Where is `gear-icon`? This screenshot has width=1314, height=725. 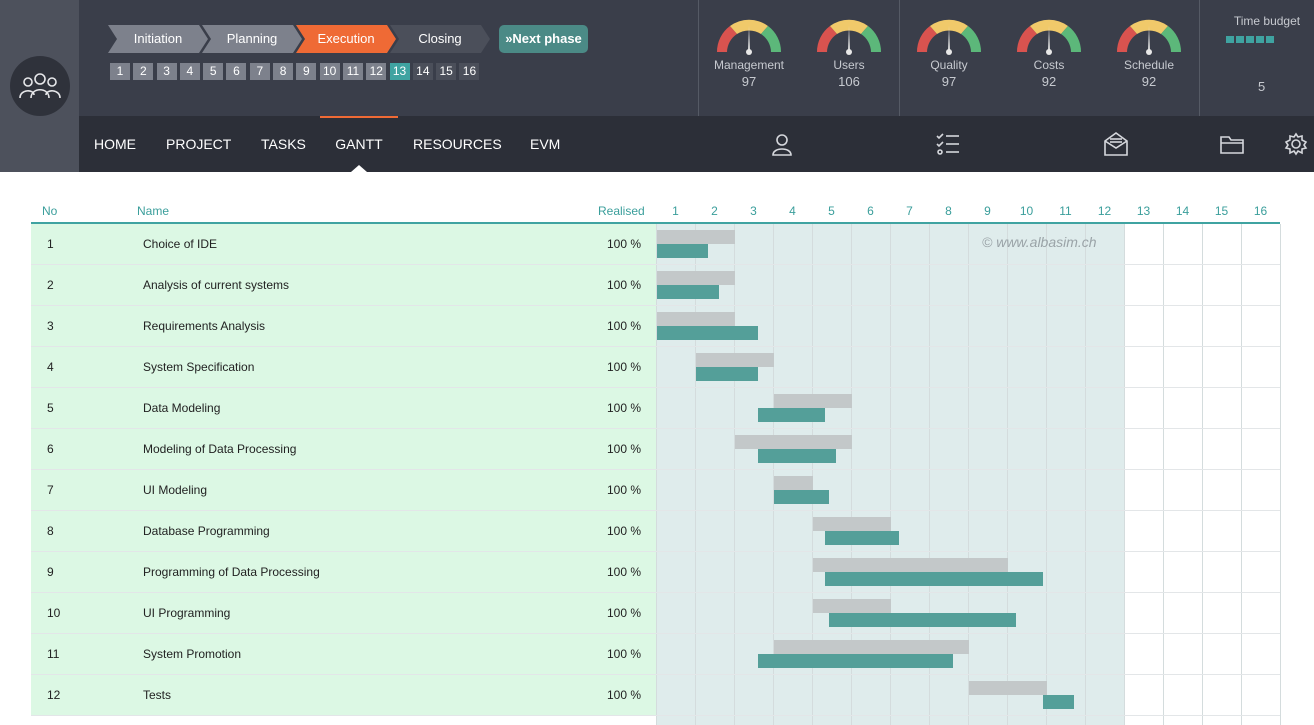 gear-icon is located at coordinates (1296, 144).